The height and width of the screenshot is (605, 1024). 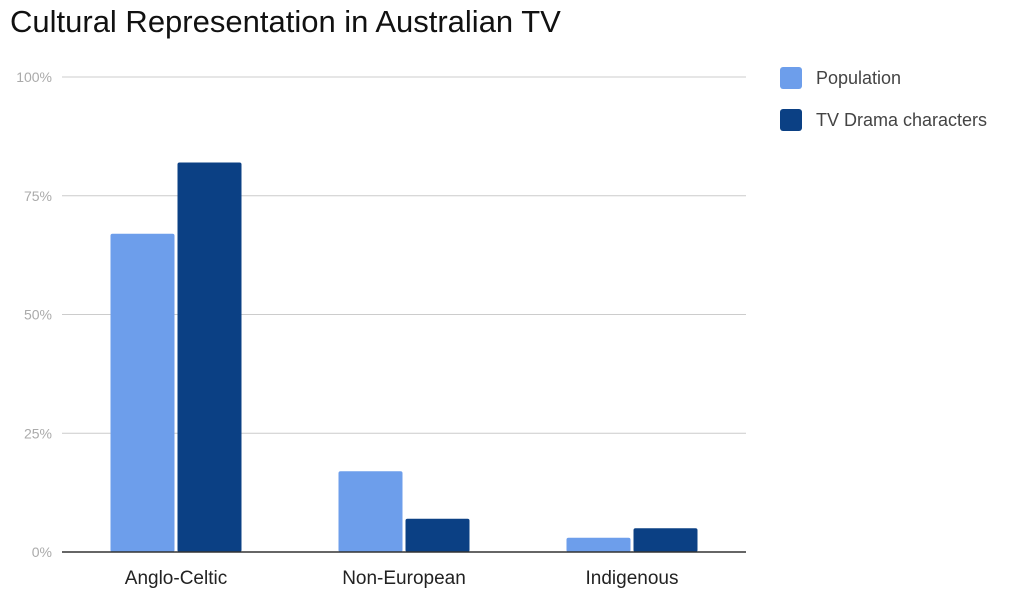 I want to click on x-tick-label: Non-European, so click(x=404, y=578).